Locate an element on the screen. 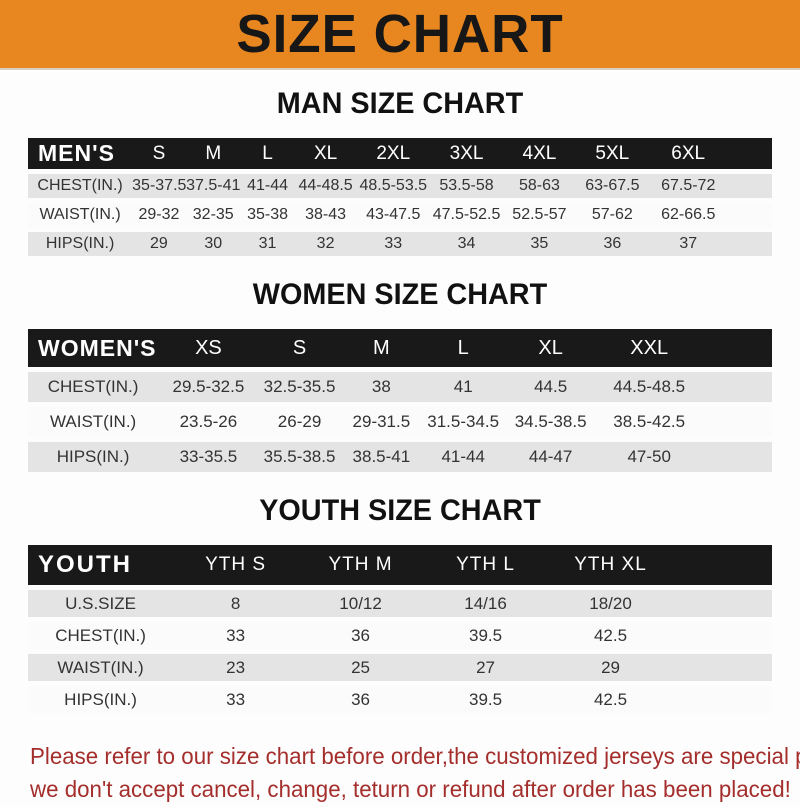 Image resolution: width=800 pixels, height=807 pixels. size-cell: 53.5-58 is located at coordinates (466, 186).